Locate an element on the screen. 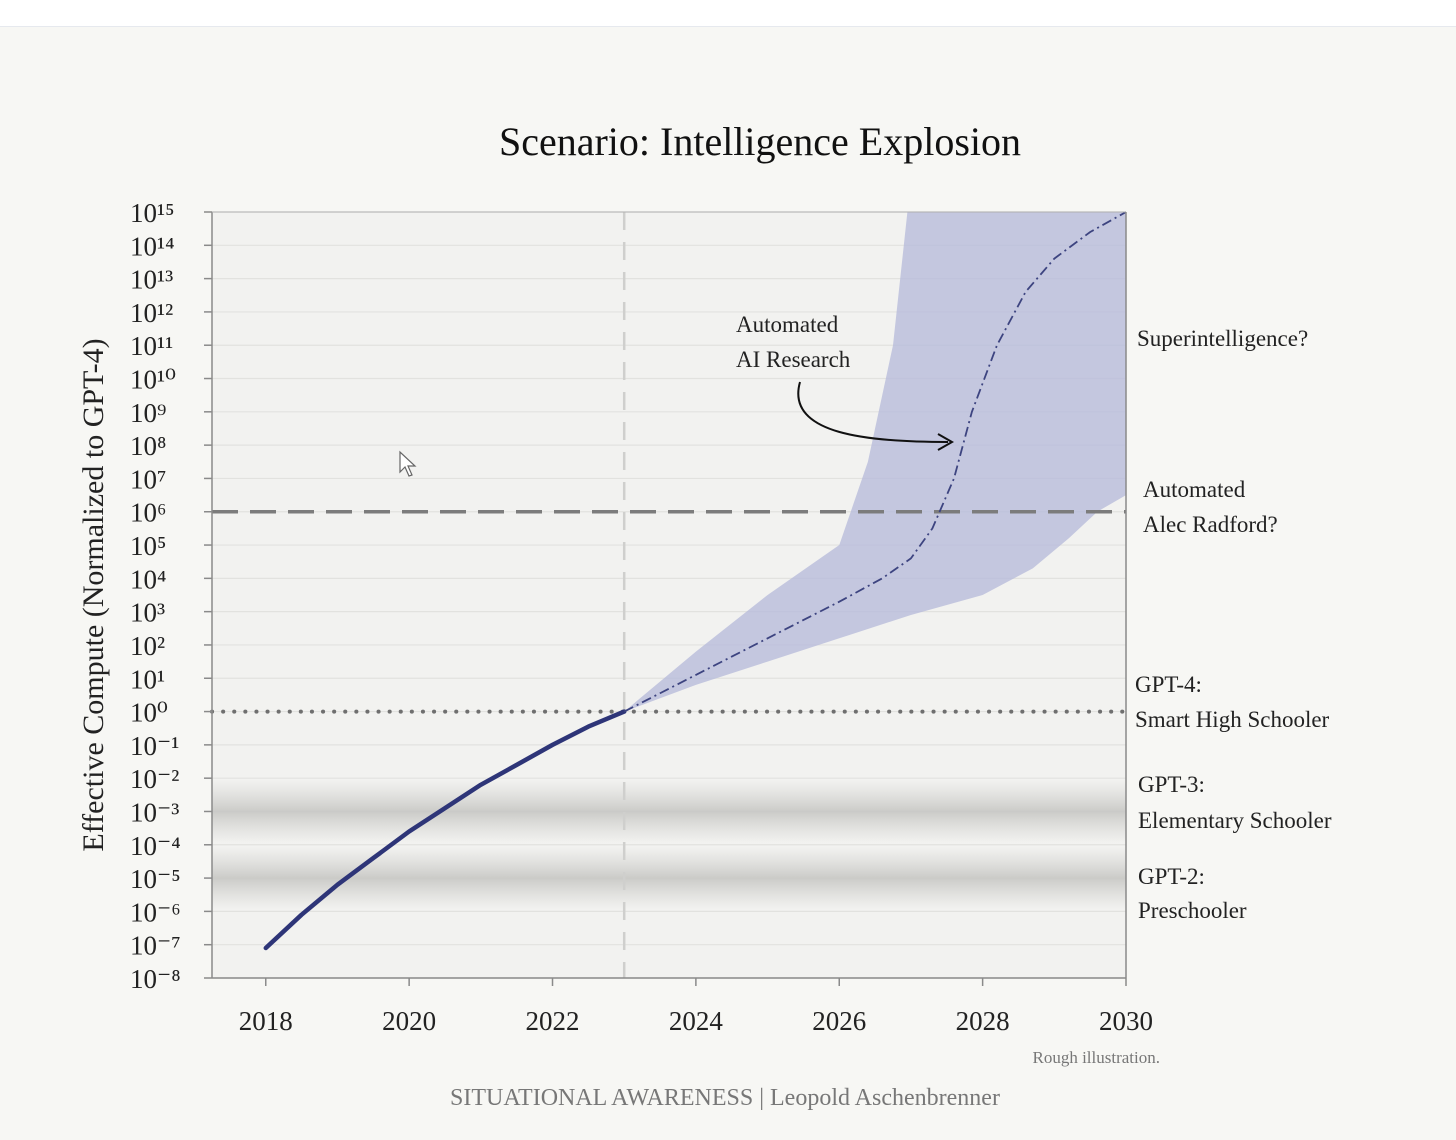 This screenshot has width=1456, height=1140. y-tick-label: 10¹² is located at coordinates (151, 313).